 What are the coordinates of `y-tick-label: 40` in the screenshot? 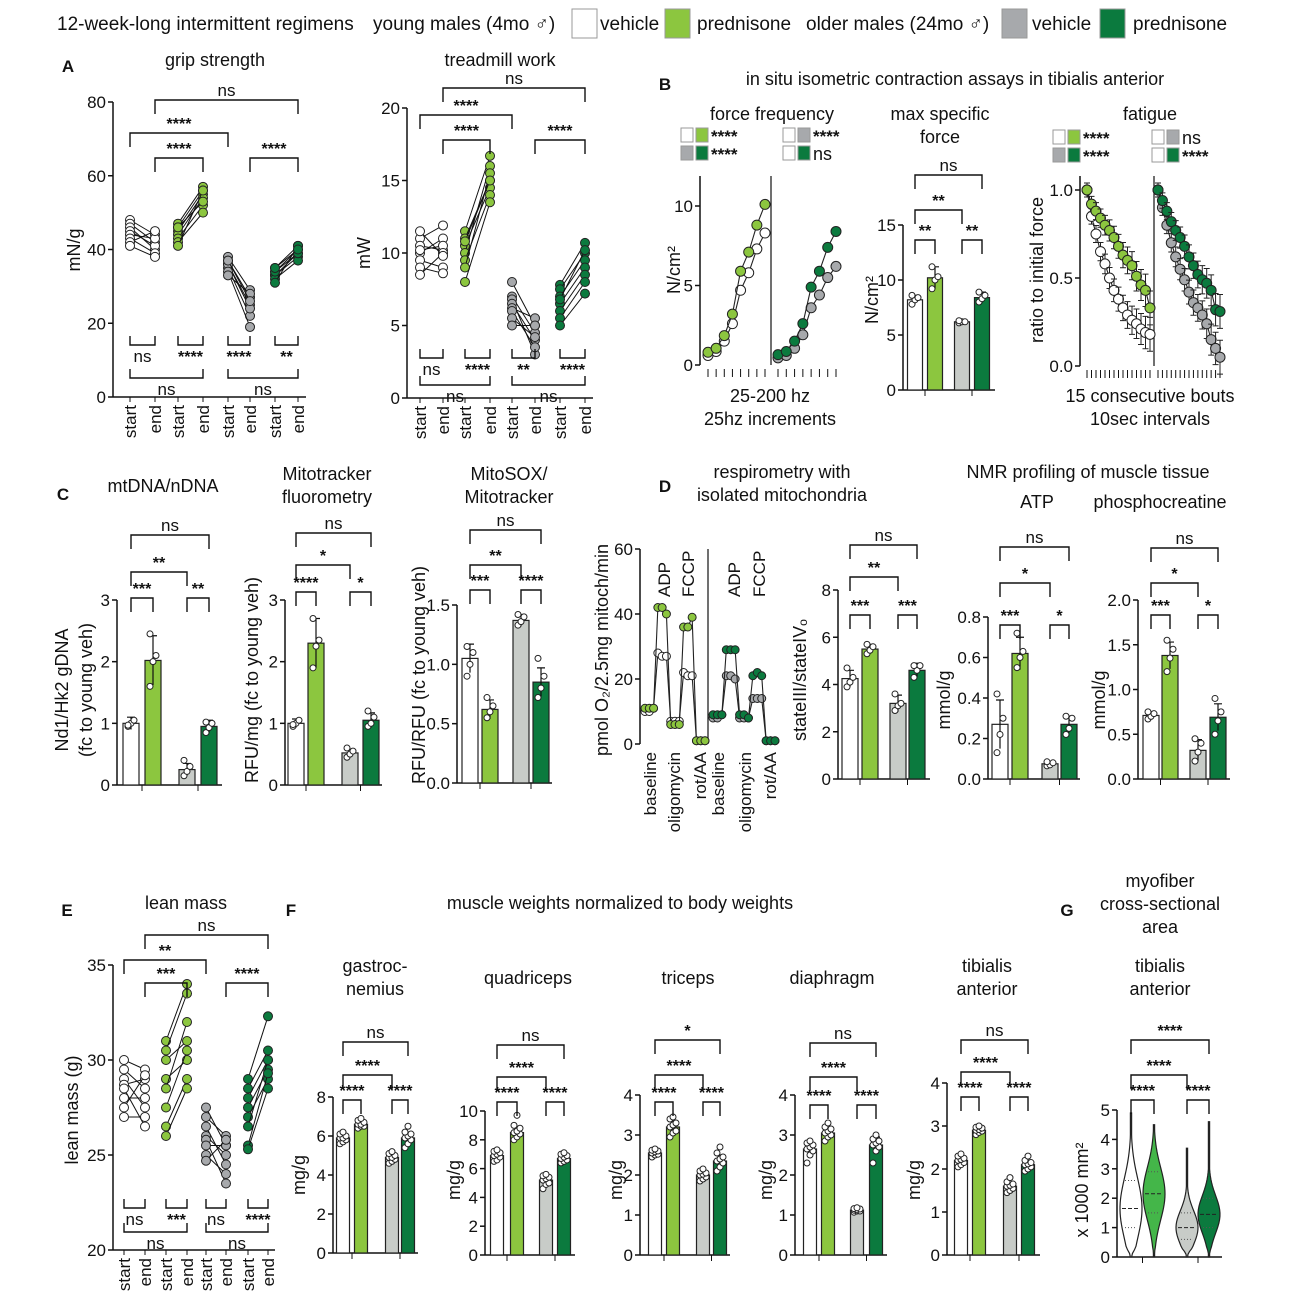 It's located at (623, 614).